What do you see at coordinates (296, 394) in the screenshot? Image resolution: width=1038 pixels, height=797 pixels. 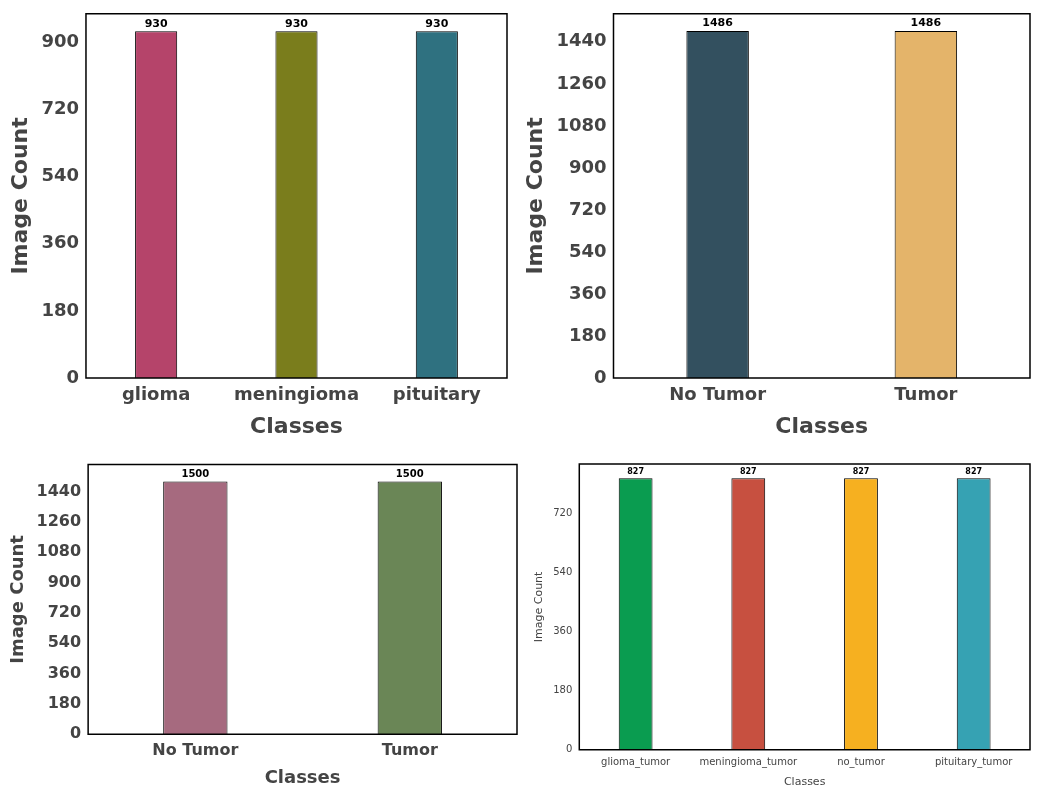 I see `x-tick-label: meningioma` at bounding box center [296, 394].